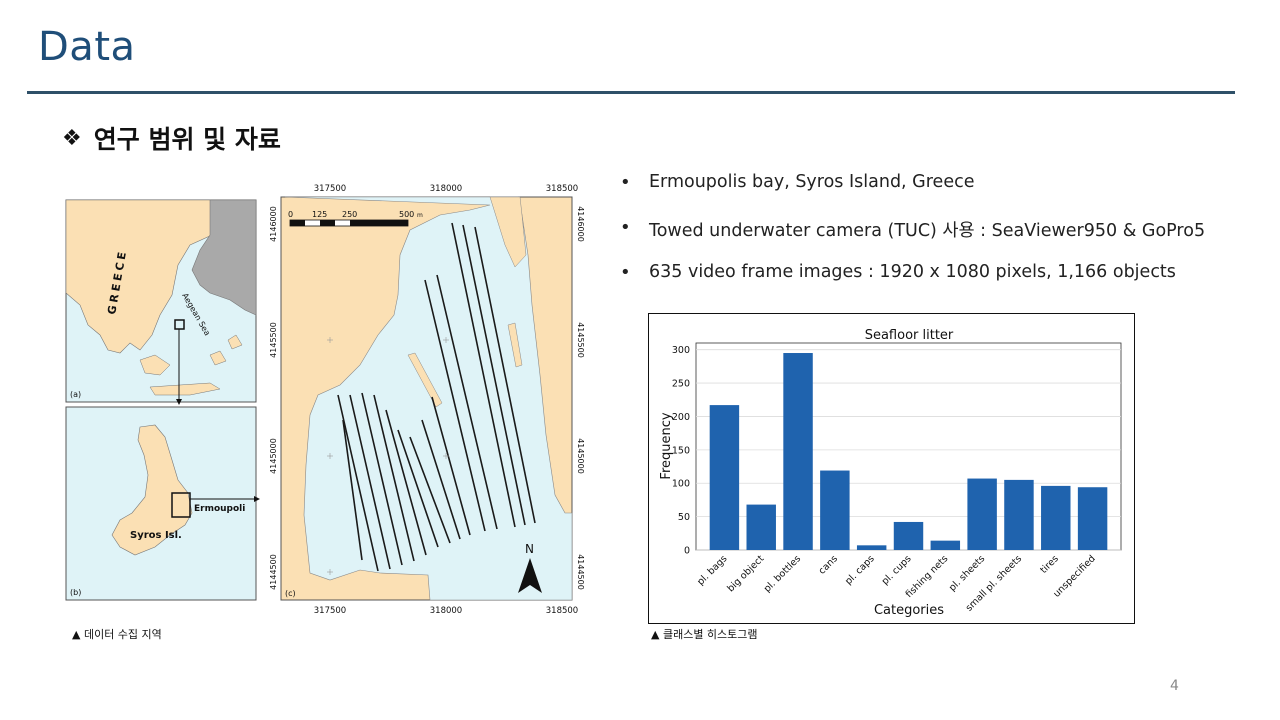 This screenshot has height=720, width=1280. Describe the element at coordinates (666, 445) in the screenshot. I see `y-axis-label: Frequency` at that location.